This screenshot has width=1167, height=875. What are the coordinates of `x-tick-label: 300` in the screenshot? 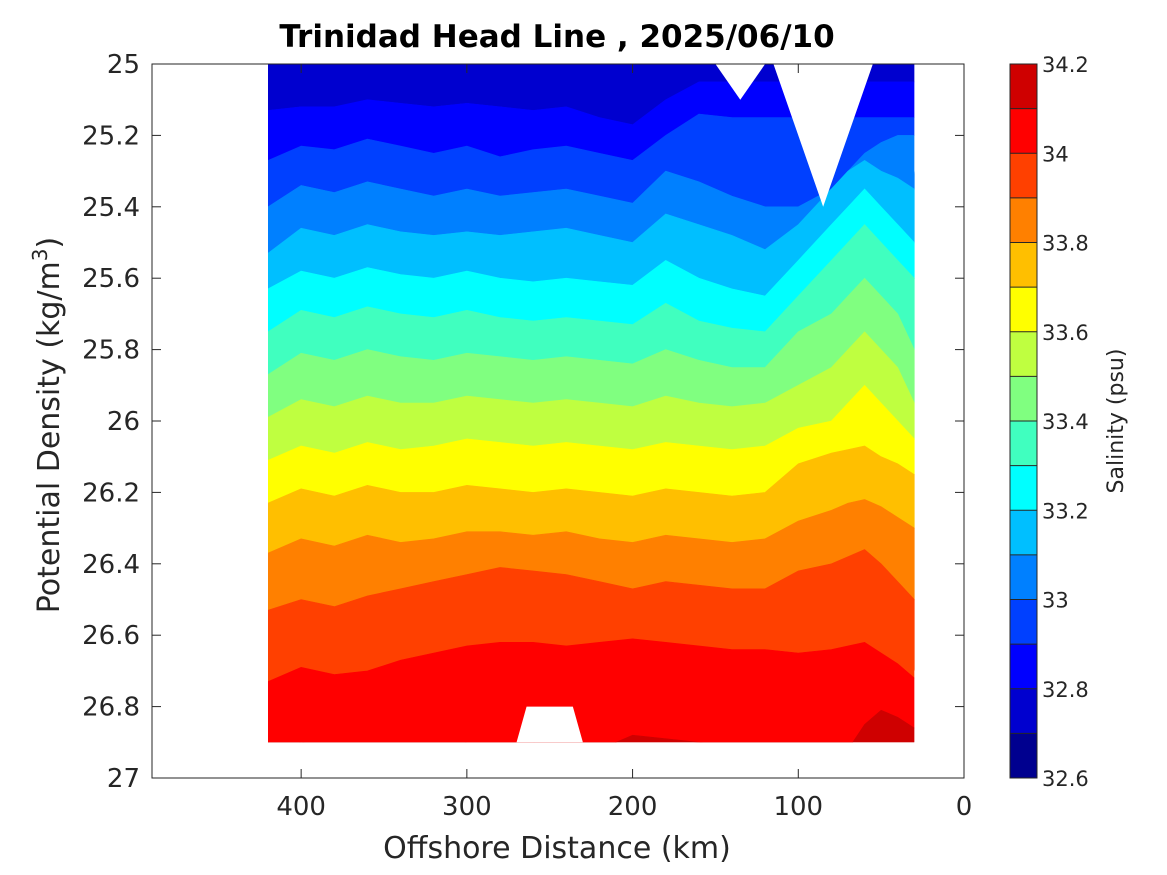 It's located at (467, 807).